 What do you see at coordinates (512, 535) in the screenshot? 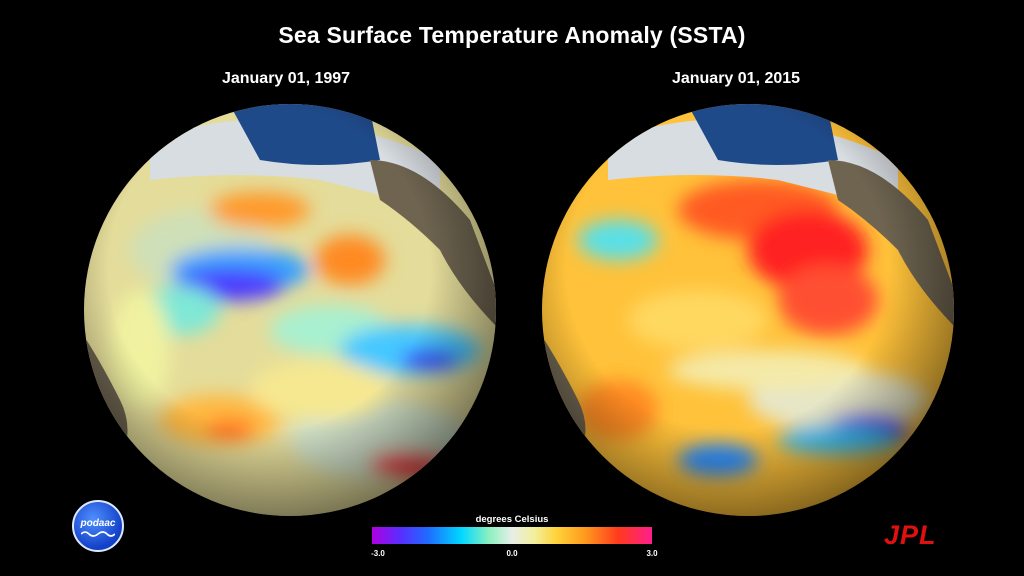
I see `color-scale-bar` at bounding box center [512, 535].